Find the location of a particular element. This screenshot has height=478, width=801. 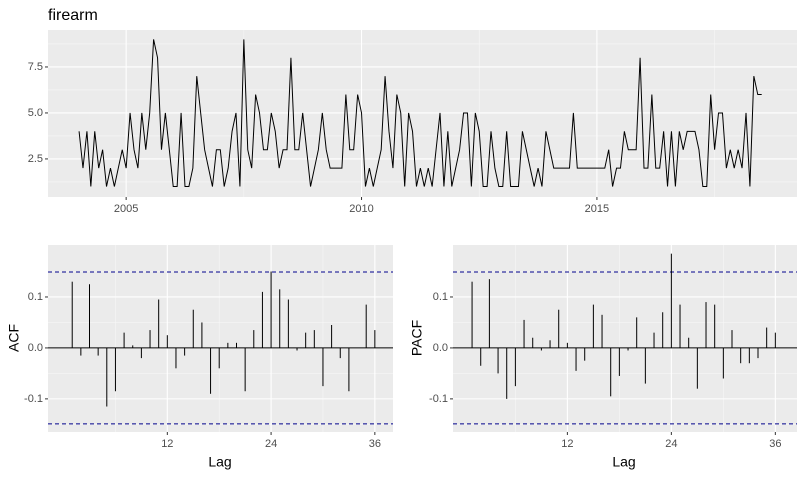

x-tick-label: 2005 is located at coordinates (126, 209).